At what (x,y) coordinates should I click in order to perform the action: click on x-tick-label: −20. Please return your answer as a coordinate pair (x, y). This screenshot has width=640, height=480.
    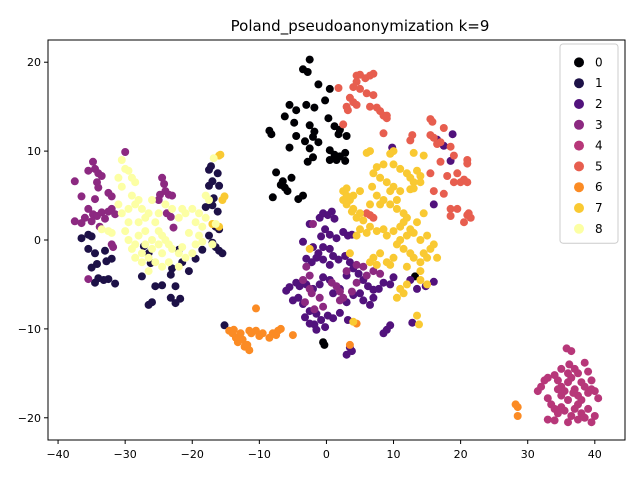
    Looking at the image, I should click on (192, 454).